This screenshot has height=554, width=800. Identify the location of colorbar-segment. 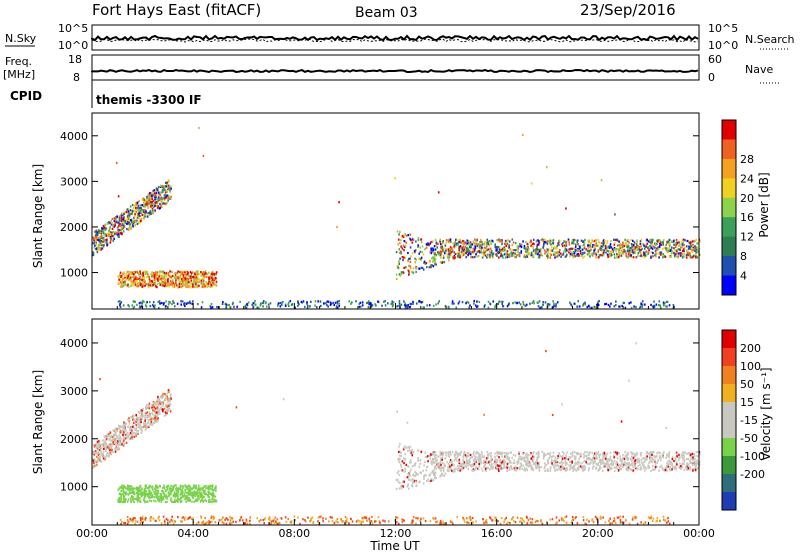
(729, 285).